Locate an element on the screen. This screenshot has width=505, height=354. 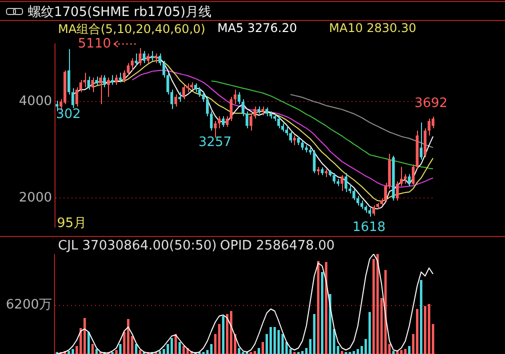
text: CJL 37030864.00(50:50) is located at coordinates (137, 246).